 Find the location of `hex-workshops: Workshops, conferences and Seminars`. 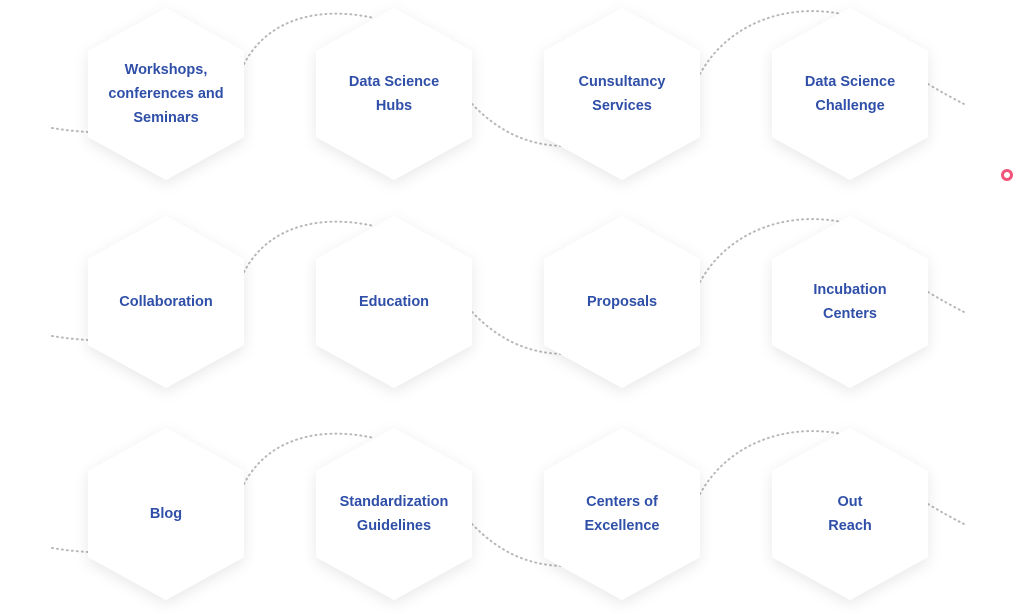

hex-workshops: Workshops, conferences and Seminars is located at coordinates (166, 94).